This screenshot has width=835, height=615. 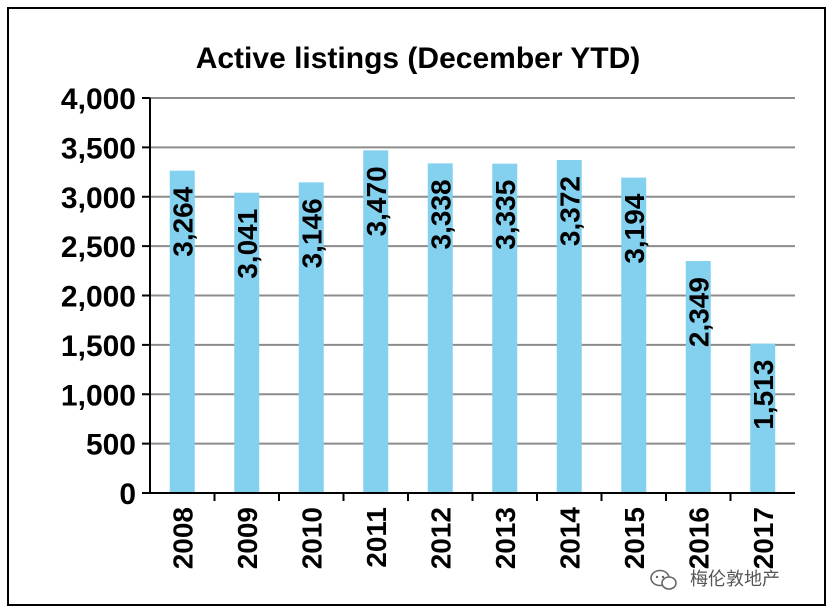 I want to click on bar-2009, so click(x=247, y=343).